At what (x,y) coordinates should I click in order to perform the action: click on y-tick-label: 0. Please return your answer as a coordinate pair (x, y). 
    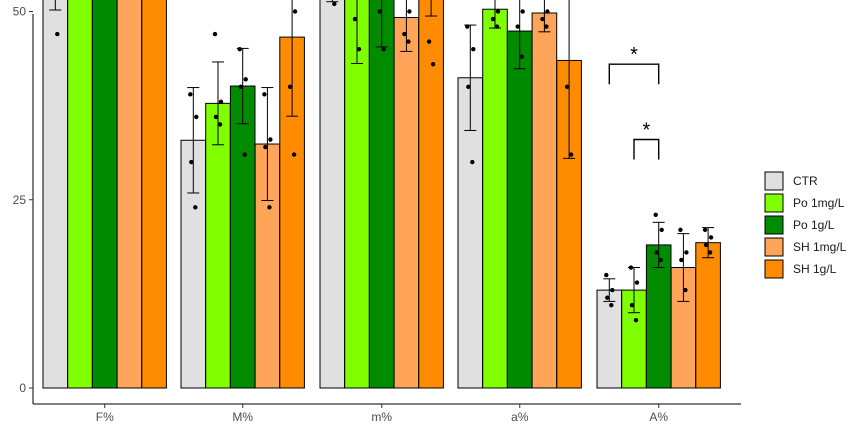
    Looking at the image, I should click on (22, 388).